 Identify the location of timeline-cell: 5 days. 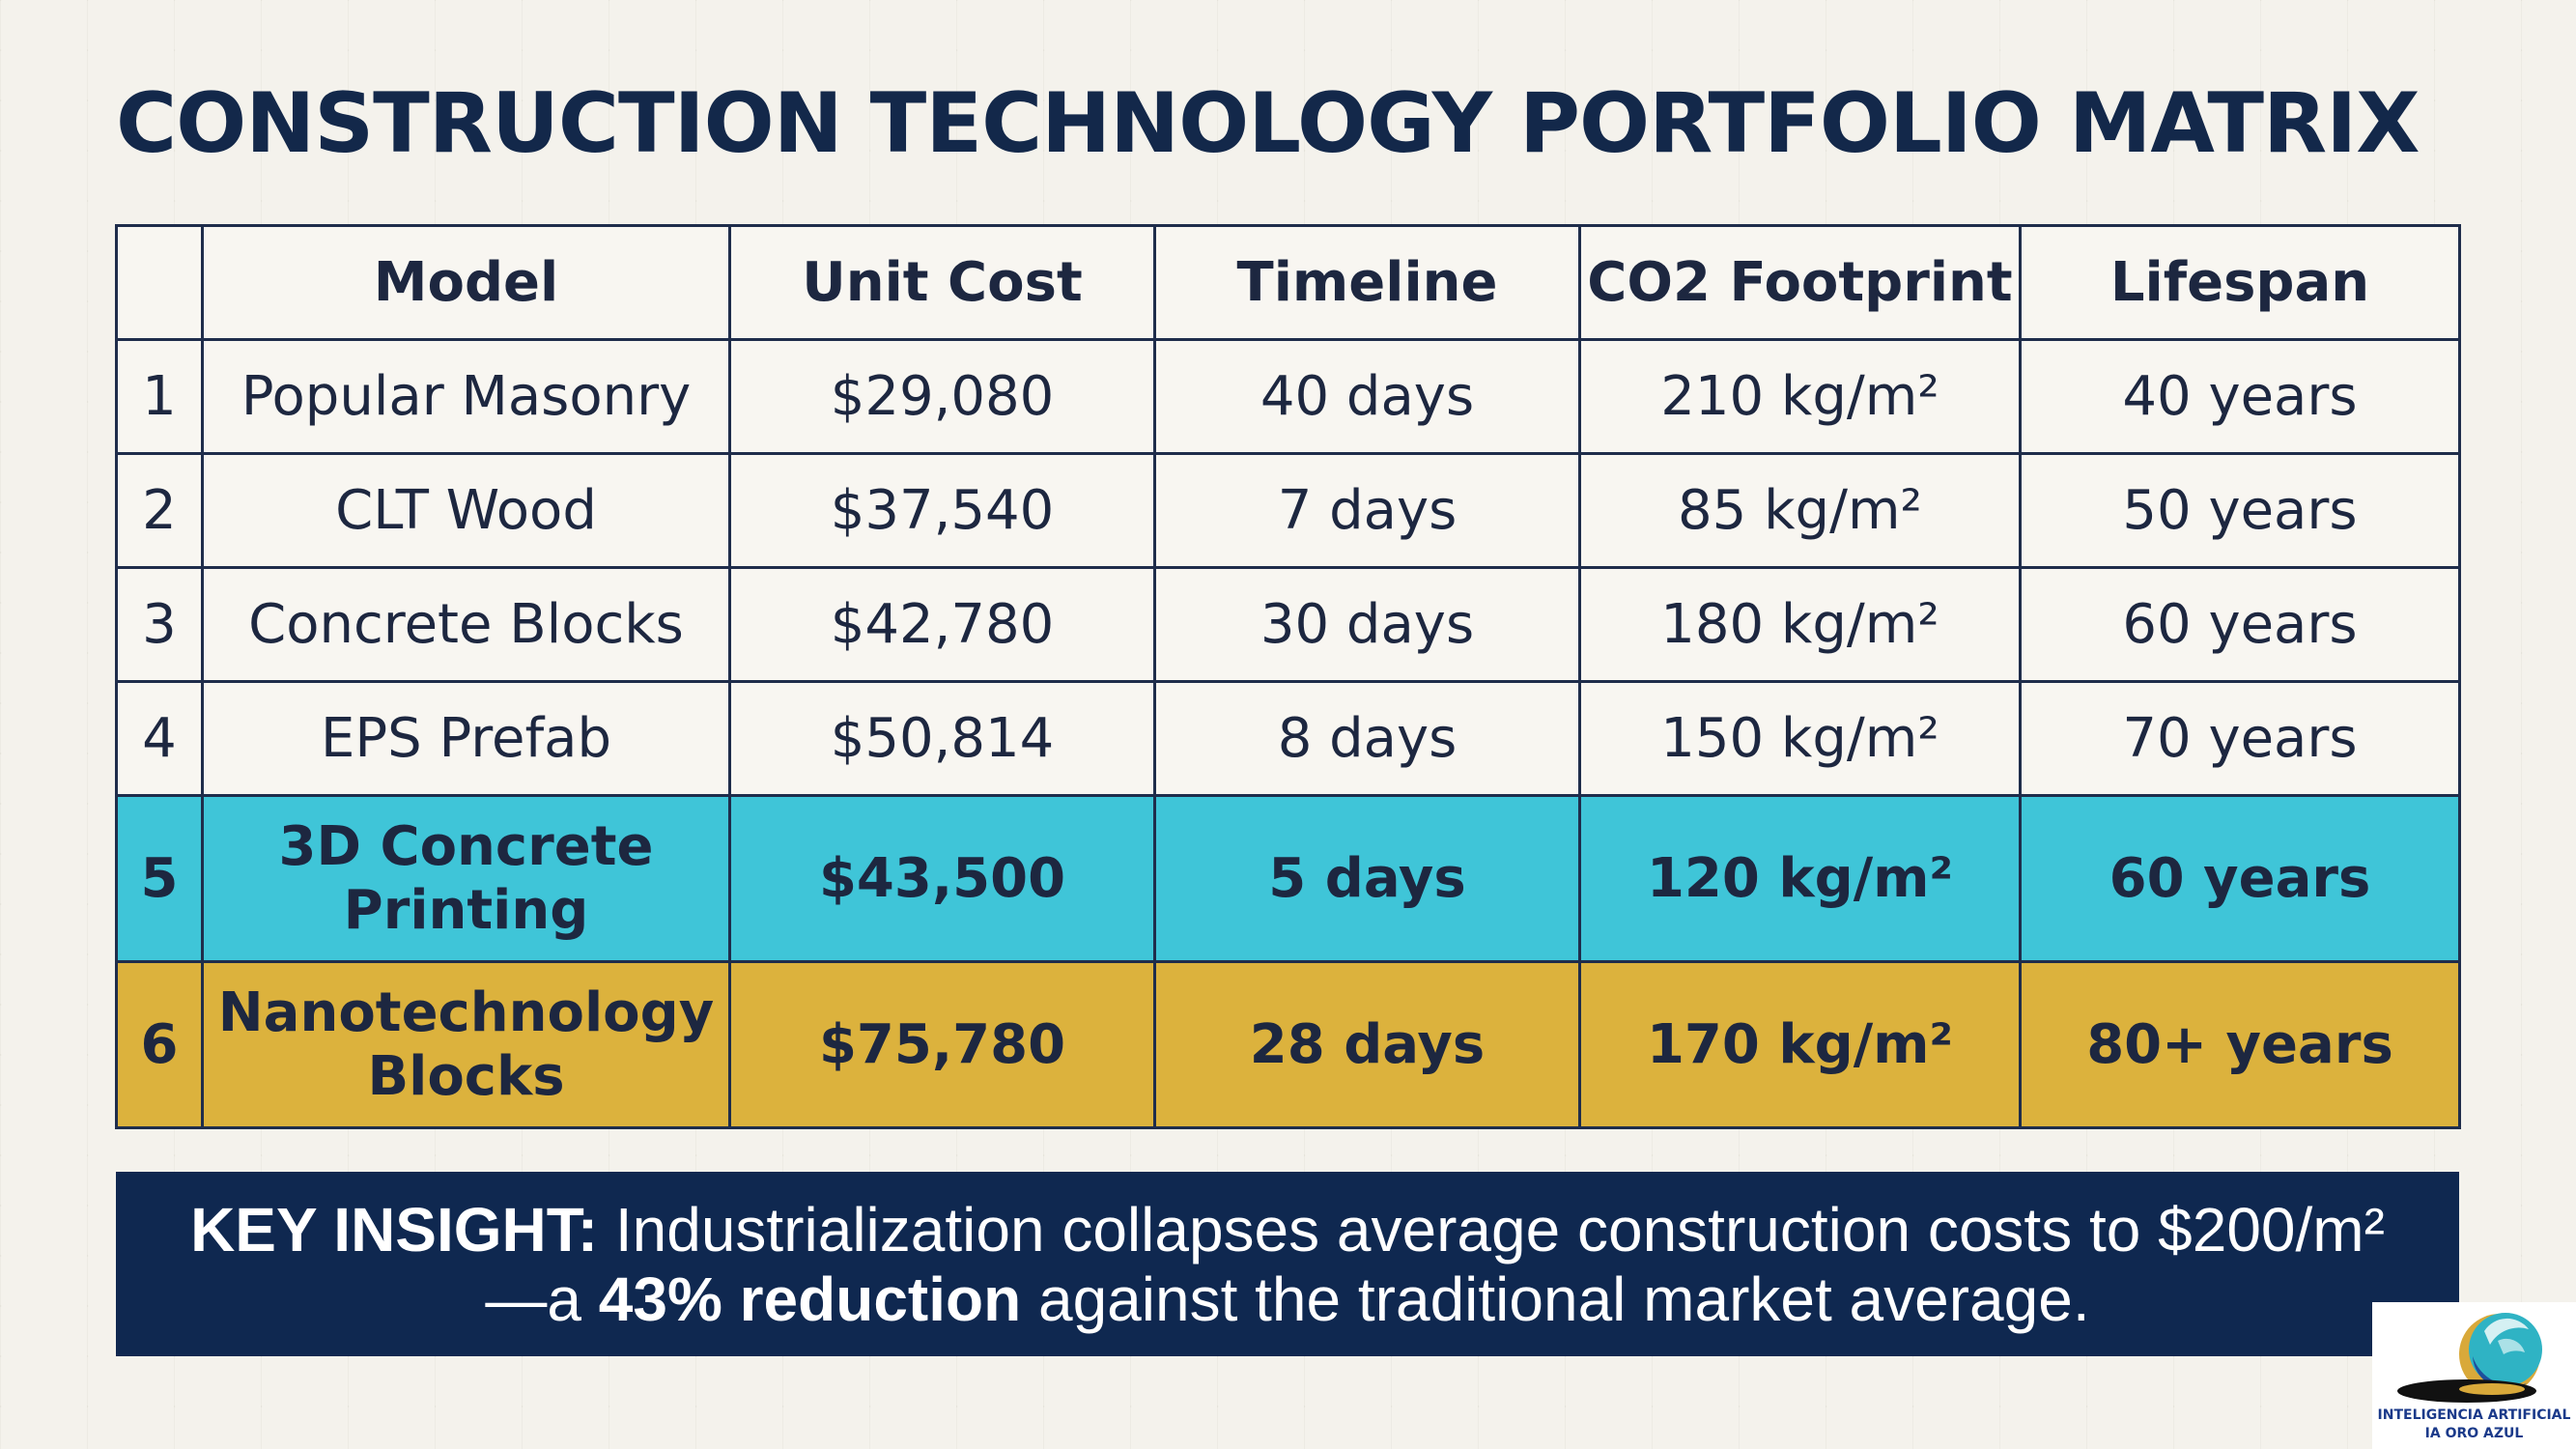
(1367, 878).